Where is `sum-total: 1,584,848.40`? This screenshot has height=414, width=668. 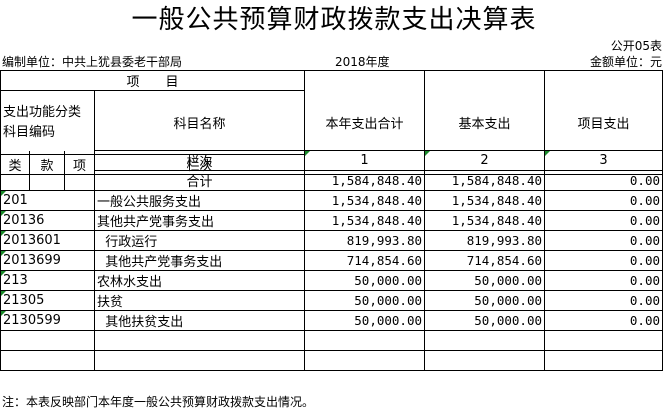
sum-total: 1,584,848.40 is located at coordinates (364, 180).